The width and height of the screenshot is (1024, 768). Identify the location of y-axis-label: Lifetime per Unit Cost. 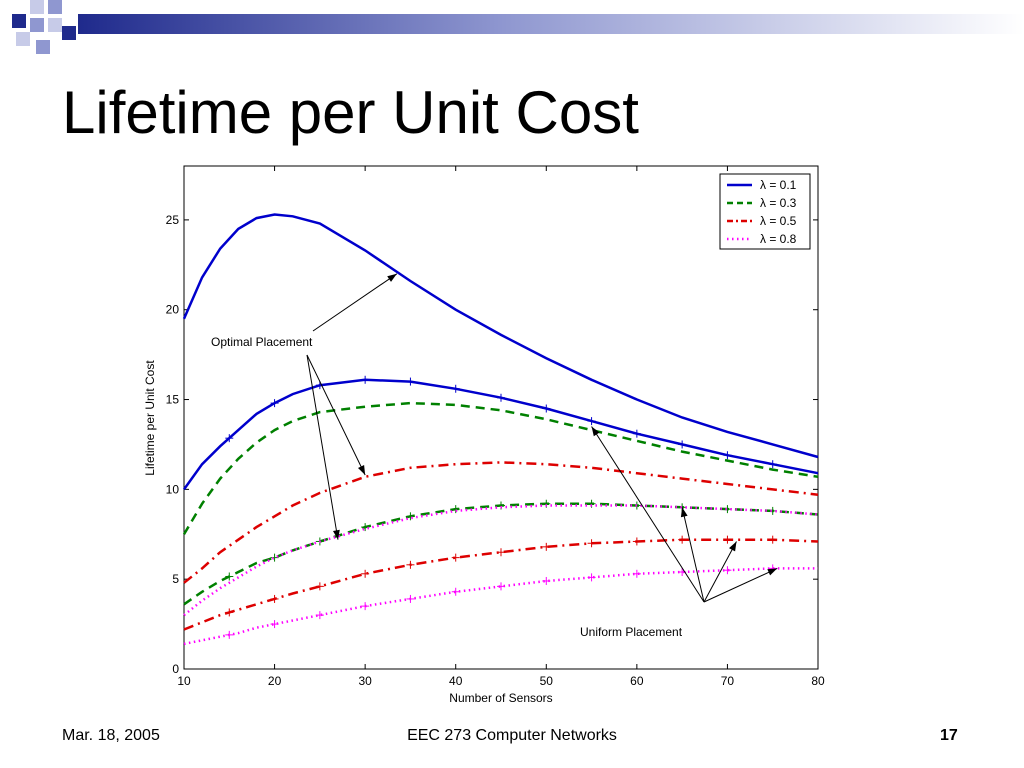
(150, 418).